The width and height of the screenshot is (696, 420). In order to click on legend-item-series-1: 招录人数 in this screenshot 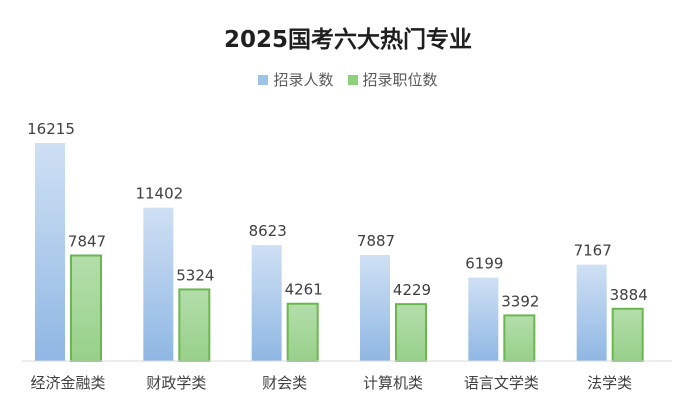, I will do `click(296, 79)`.